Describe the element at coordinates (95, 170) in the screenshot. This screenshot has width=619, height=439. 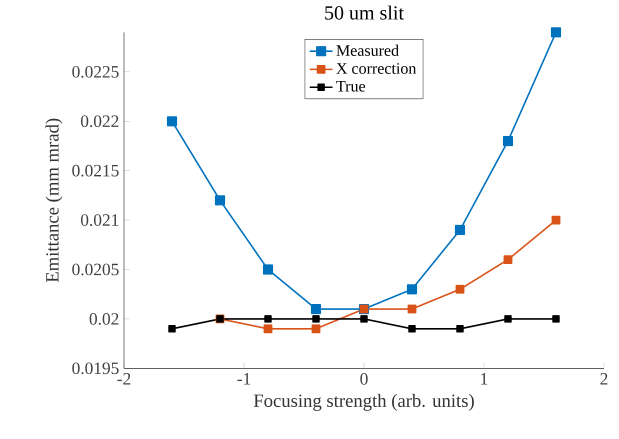
I see `y-tick-label: 0.0215` at that location.